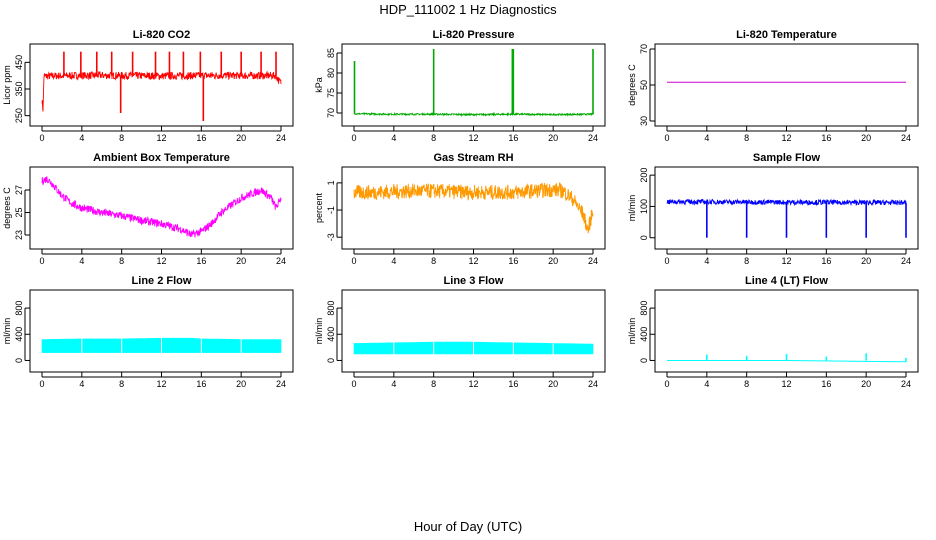 The image size is (936, 540). What do you see at coordinates (786, 281) in the screenshot?
I see `panel-title: Line 4 (LT) Flow` at bounding box center [786, 281].